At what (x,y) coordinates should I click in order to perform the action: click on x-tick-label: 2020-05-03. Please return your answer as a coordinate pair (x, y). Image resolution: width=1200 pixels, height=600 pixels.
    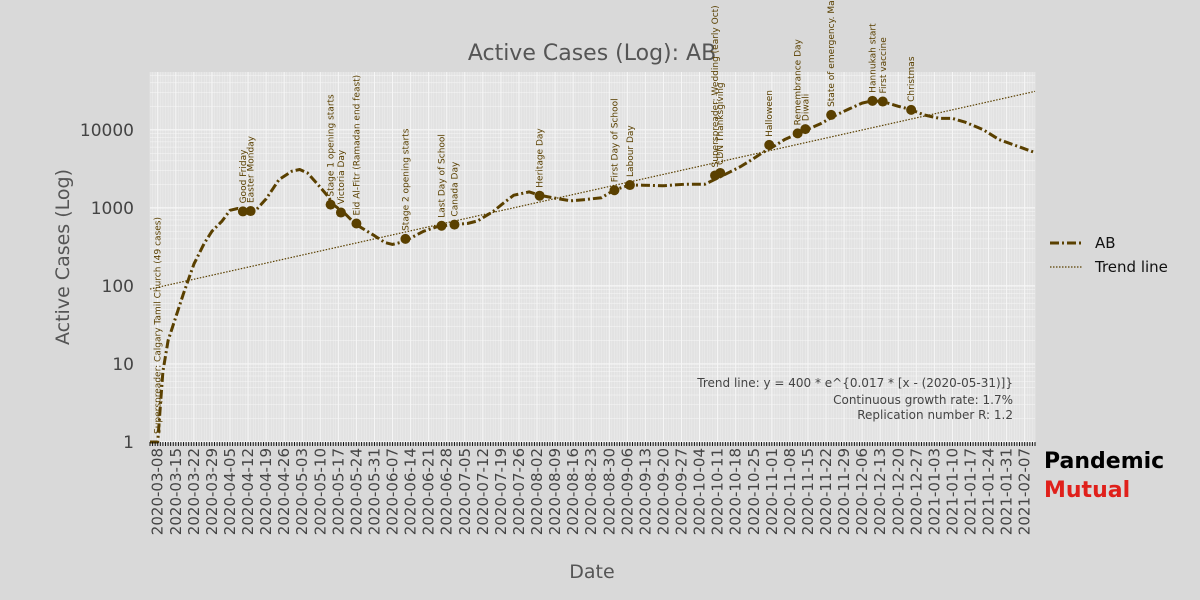
    Looking at the image, I should click on (302, 491).